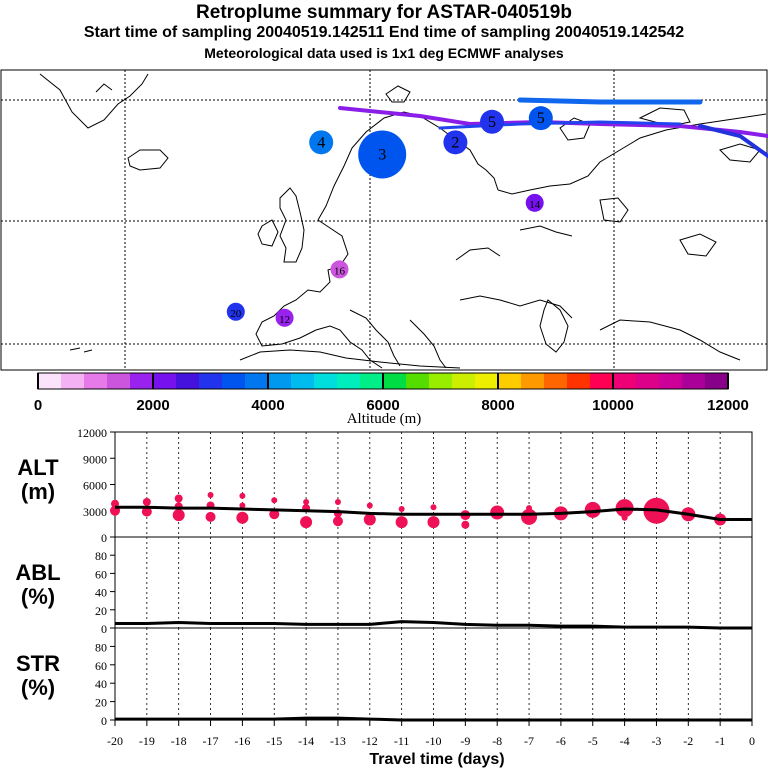 Image resolution: width=768 pixels, height=768 pixels. What do you see at coordinates (267, 405) in the screenshot?
I see `colorbar-tick-label: 4000` at bounding box center [267, 405].